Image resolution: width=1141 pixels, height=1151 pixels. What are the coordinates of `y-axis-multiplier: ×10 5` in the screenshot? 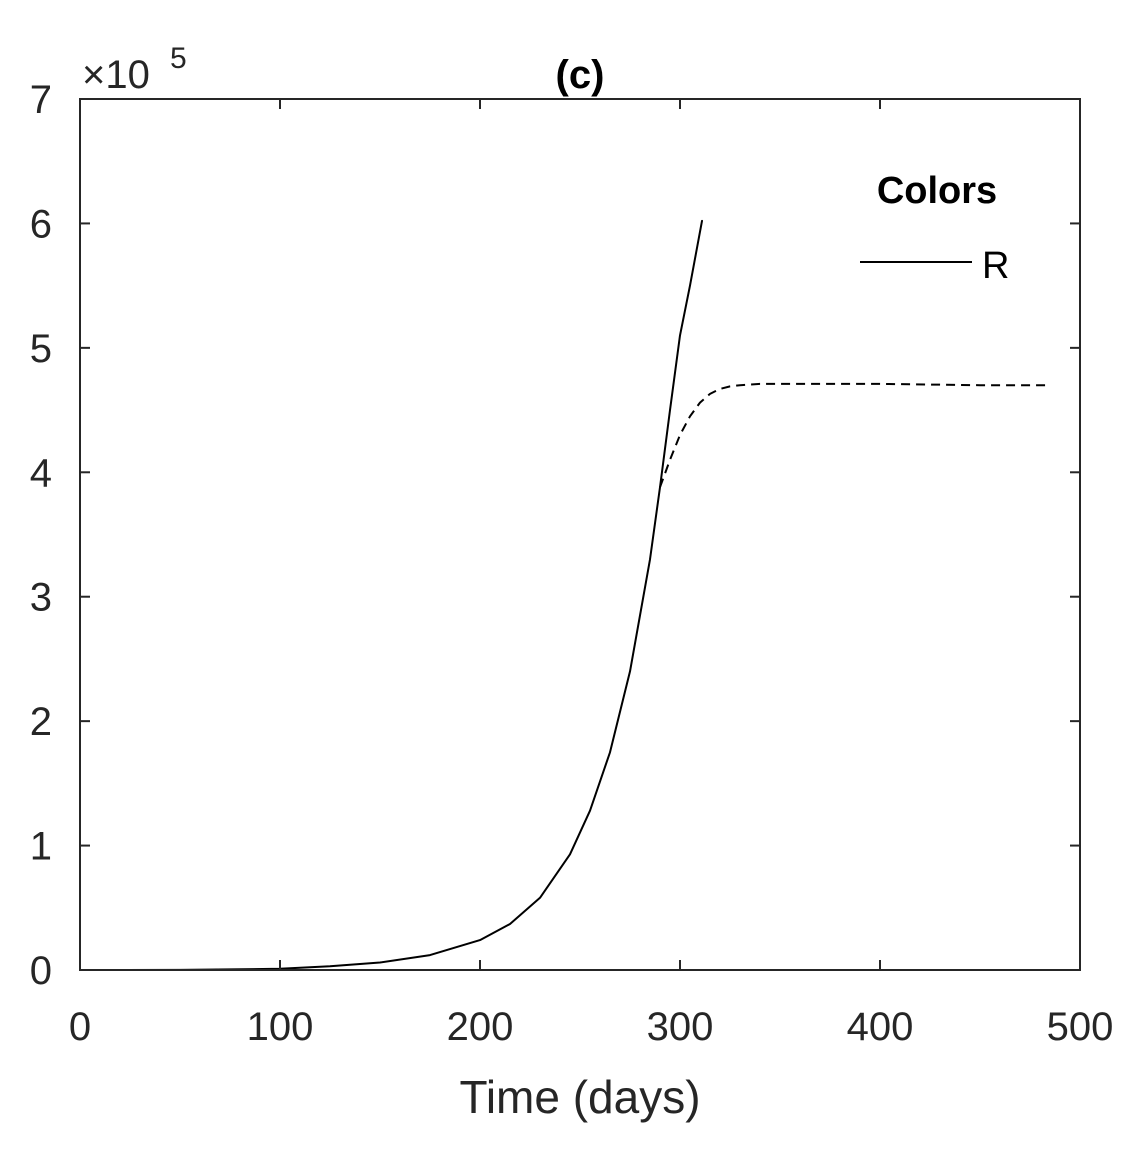 It's located at (134, 69).